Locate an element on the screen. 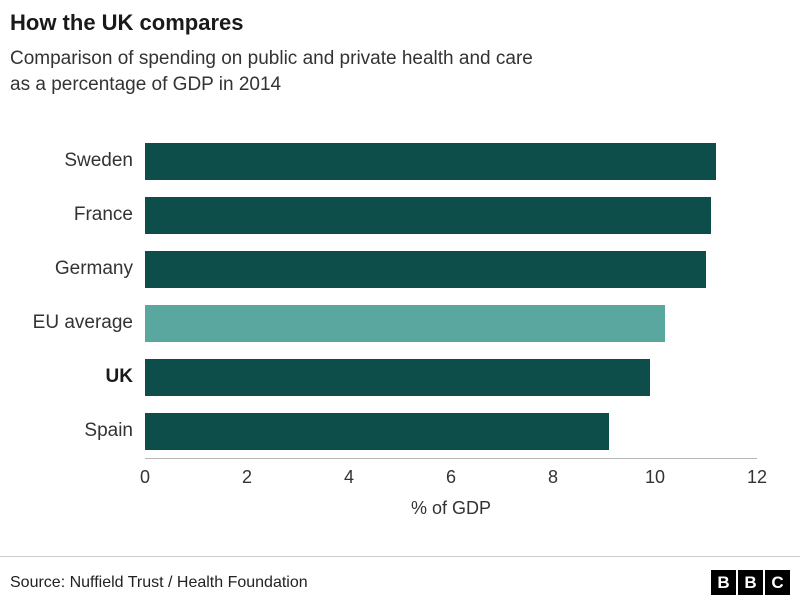  chart-row: UK is located at coordinates (383, 377).